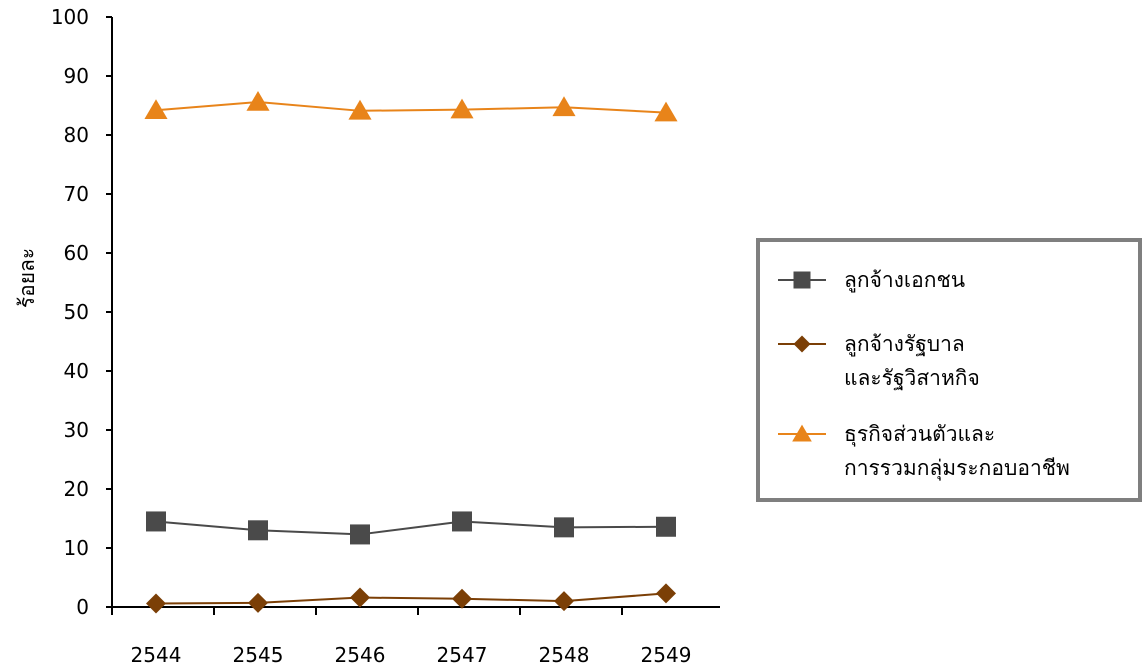 This screenshot has height=670, width=1148. What do you see at coordinates (76, 430) in the screenshot?
I see `y-tick-label: 30` at bounding box center [76, 430].